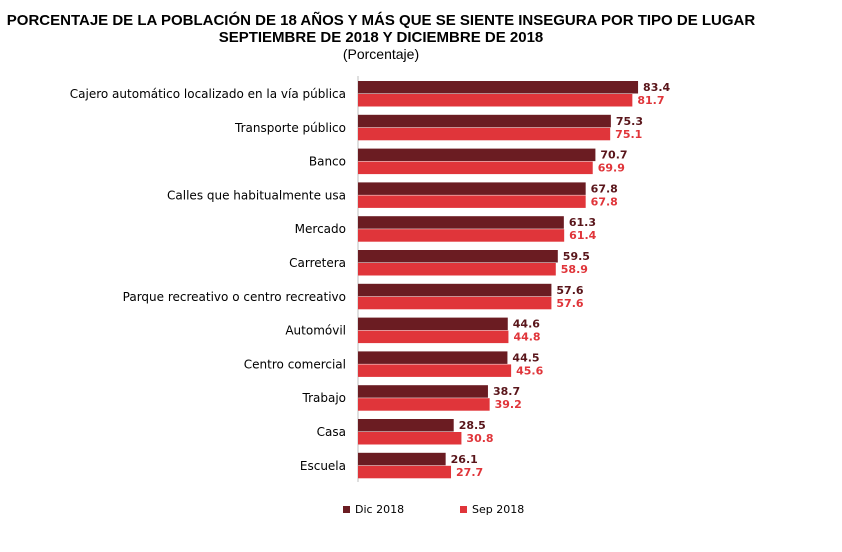 The height and width of the screenshot is (552, 842). Describe the element at coordinates (508, 404) in the screenshot. I see `data-label-sep-2018: 39.2` at that location.